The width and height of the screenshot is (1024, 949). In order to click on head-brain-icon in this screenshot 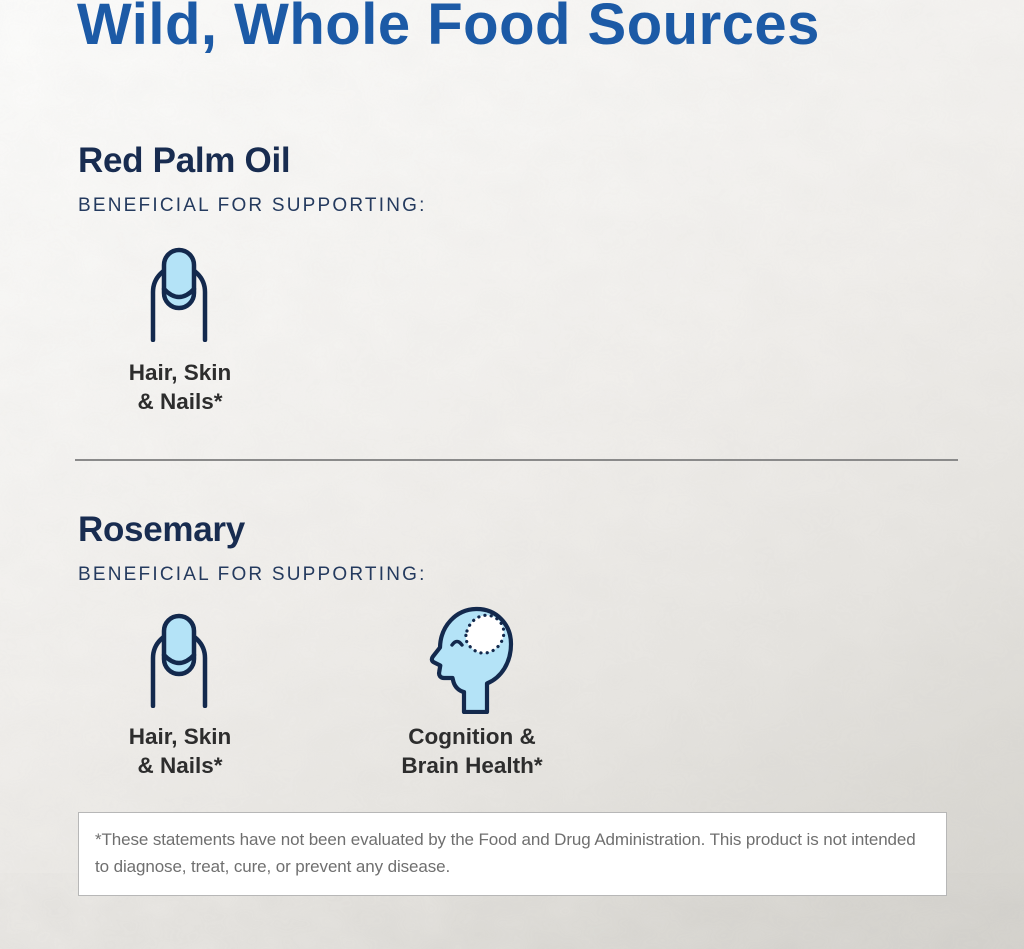, I will do `click(471, 660)`.